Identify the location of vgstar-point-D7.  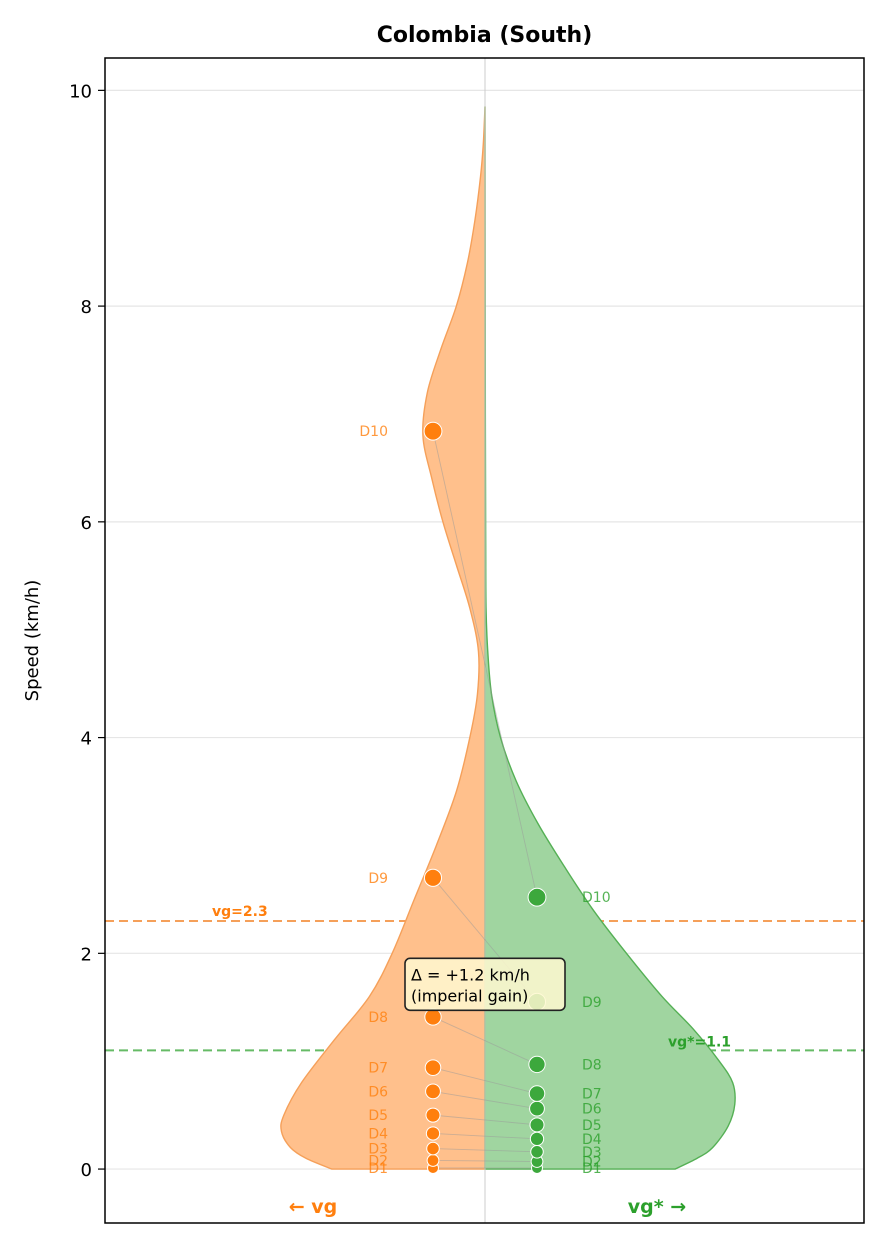
(537, 1093).